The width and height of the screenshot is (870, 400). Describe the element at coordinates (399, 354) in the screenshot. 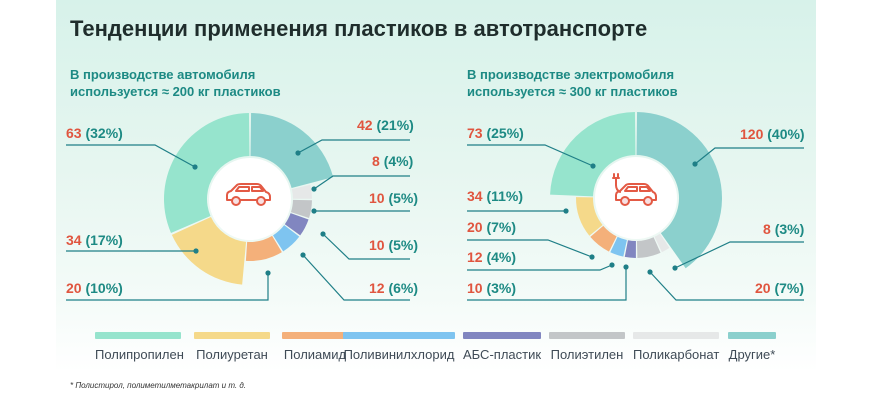

I see `legend-label: Поливинилхлорид` at that location.